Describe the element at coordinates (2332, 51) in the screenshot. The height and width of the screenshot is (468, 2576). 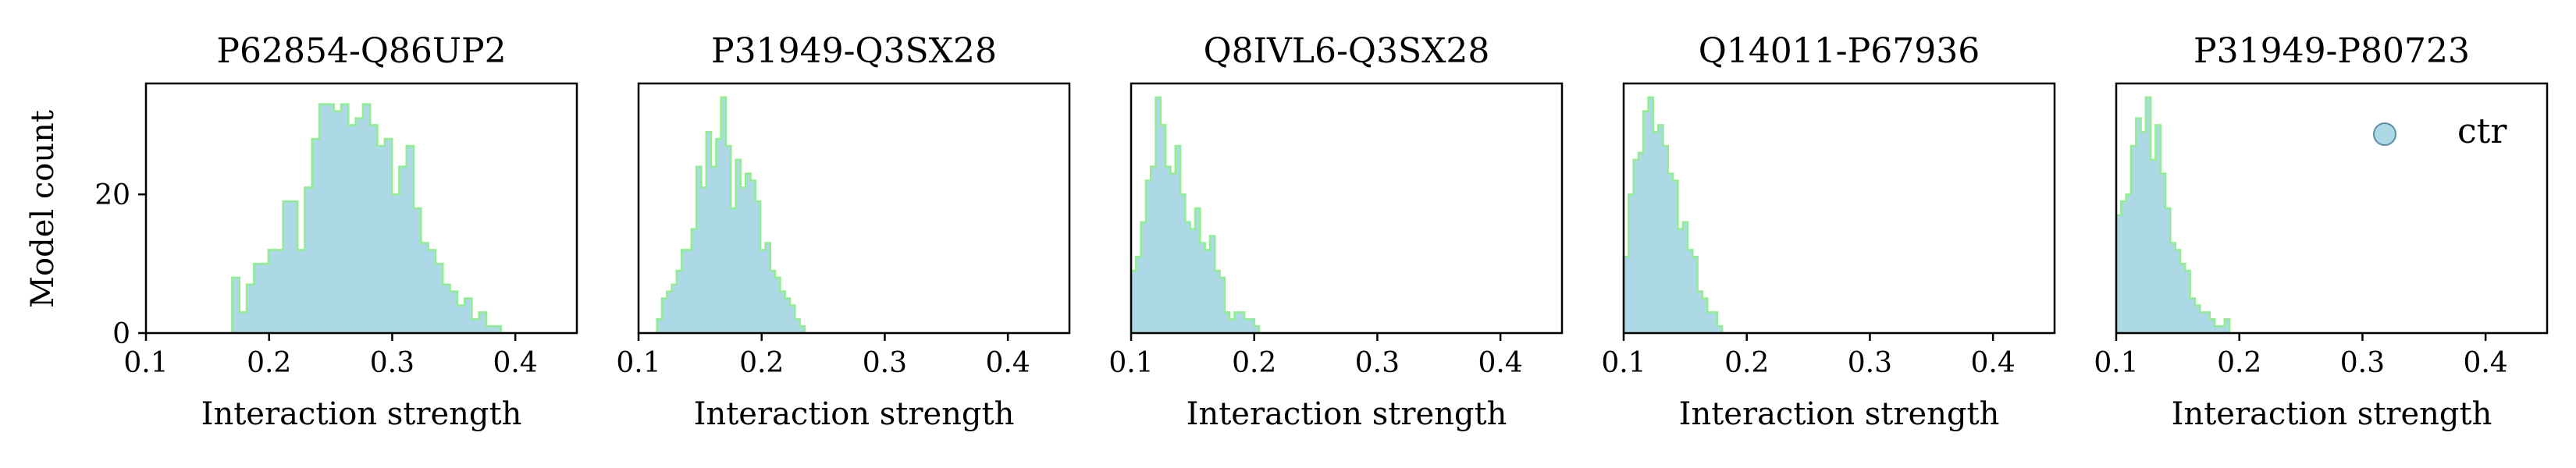
I see `panel-title: P31949-P80723` at that location.